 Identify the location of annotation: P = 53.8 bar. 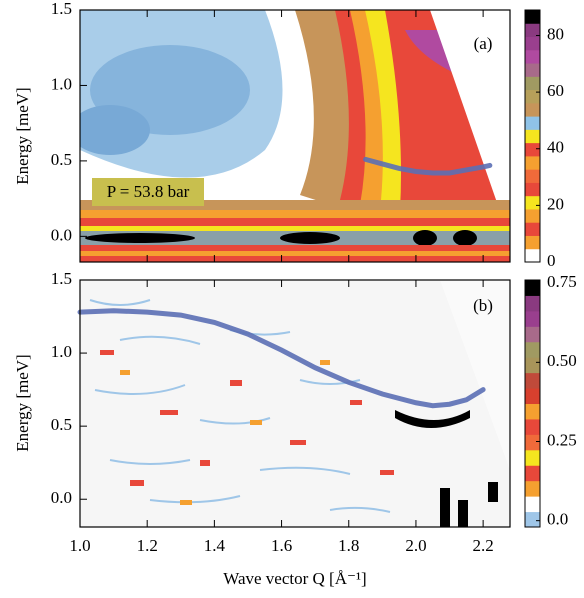
(148, 191).